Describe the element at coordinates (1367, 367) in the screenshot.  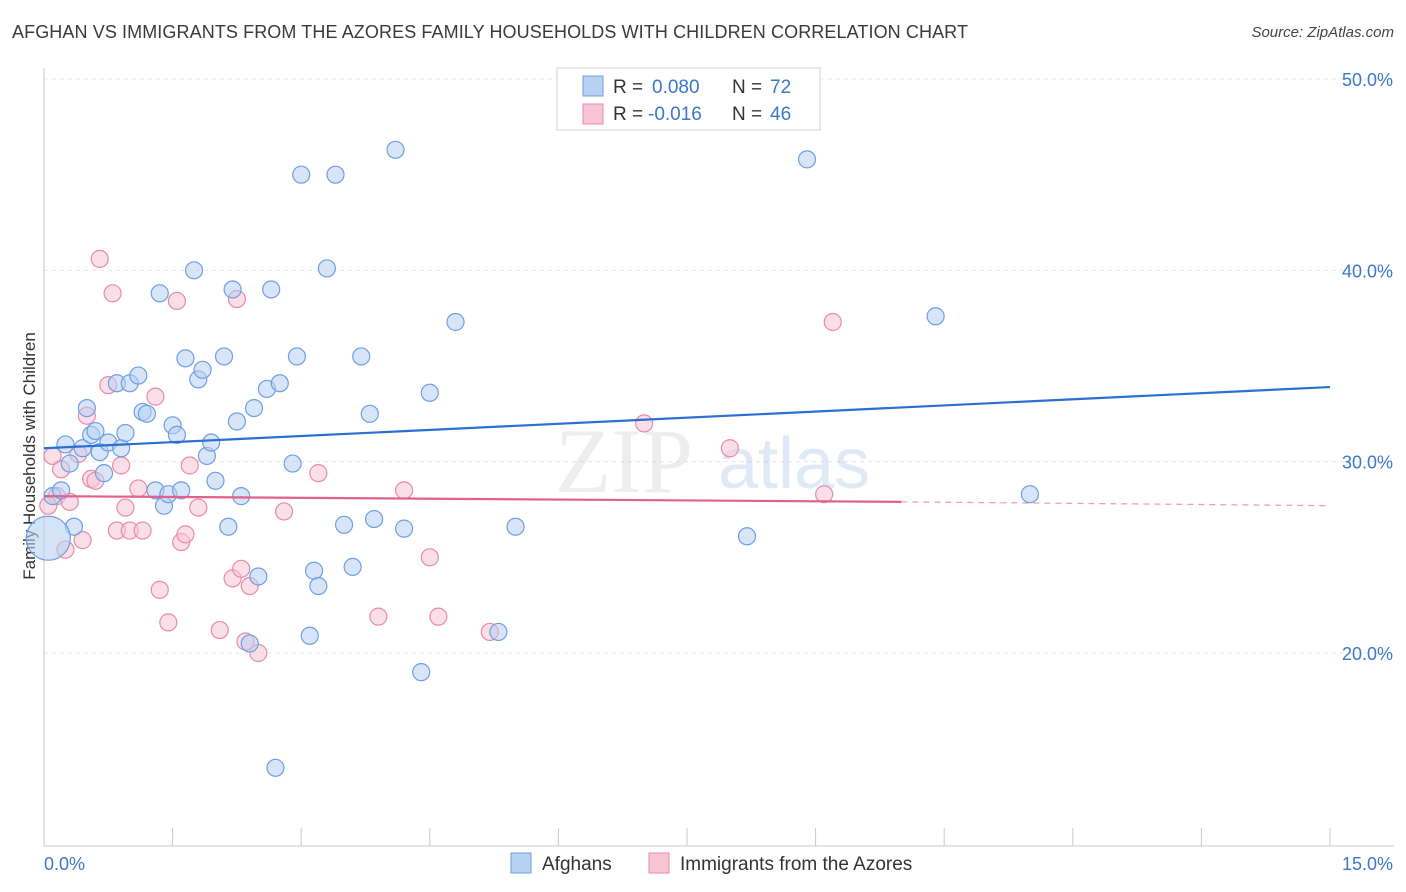
I see `y-tick-labels: 20.0% 30.0% 40.0% 50.0%` at that location.